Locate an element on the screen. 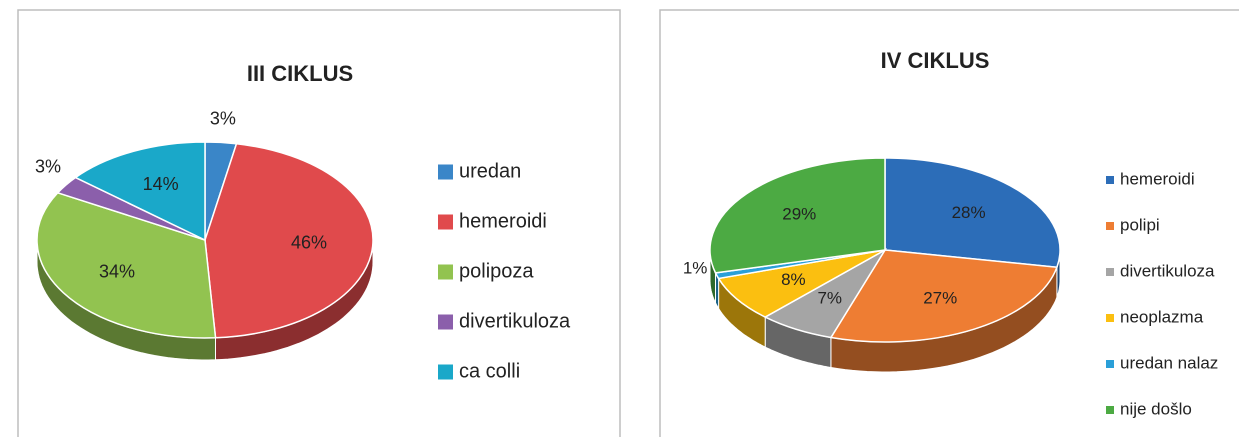  value-label: 28% is located at coordinates (969, 212).